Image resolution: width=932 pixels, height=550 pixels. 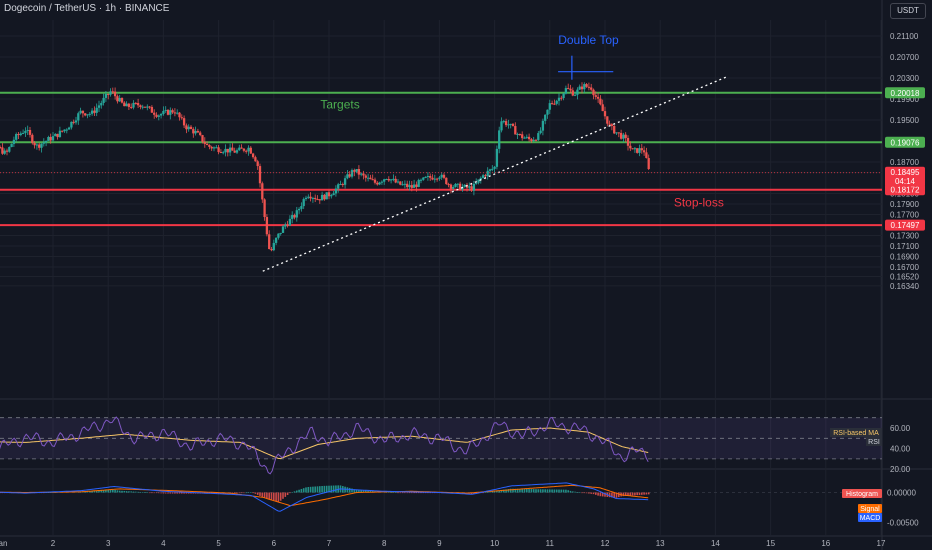 I want to click on macd-line, so click(x=324, y=497).